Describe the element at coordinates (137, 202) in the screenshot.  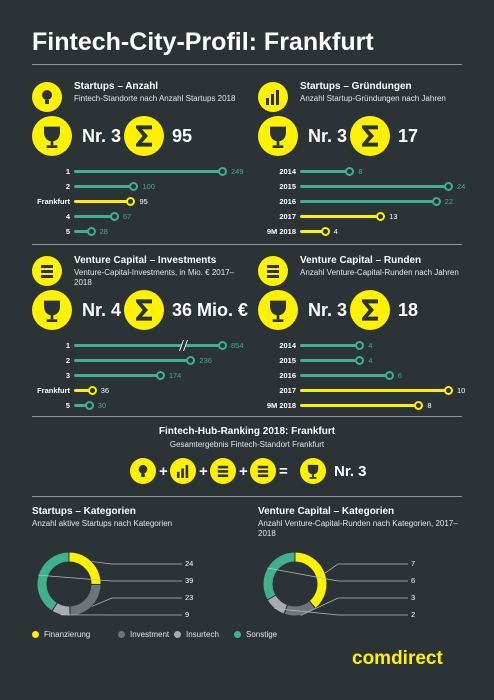
I see `bar-row: Frankfurt 95` at that location.